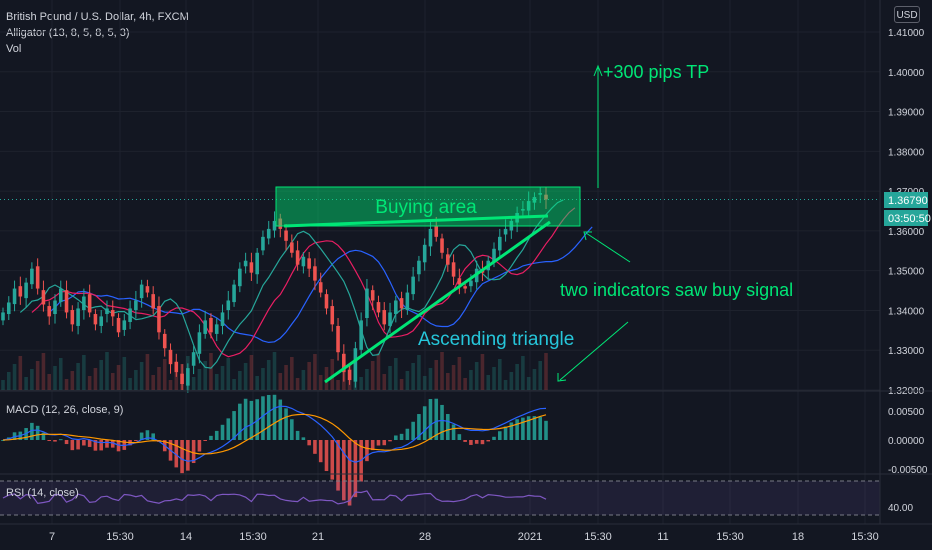  What do you see at coordinates (906, 113) in the screenshot?
I see `price-tick-label: 1.39000` at bounding box center [906, 113].